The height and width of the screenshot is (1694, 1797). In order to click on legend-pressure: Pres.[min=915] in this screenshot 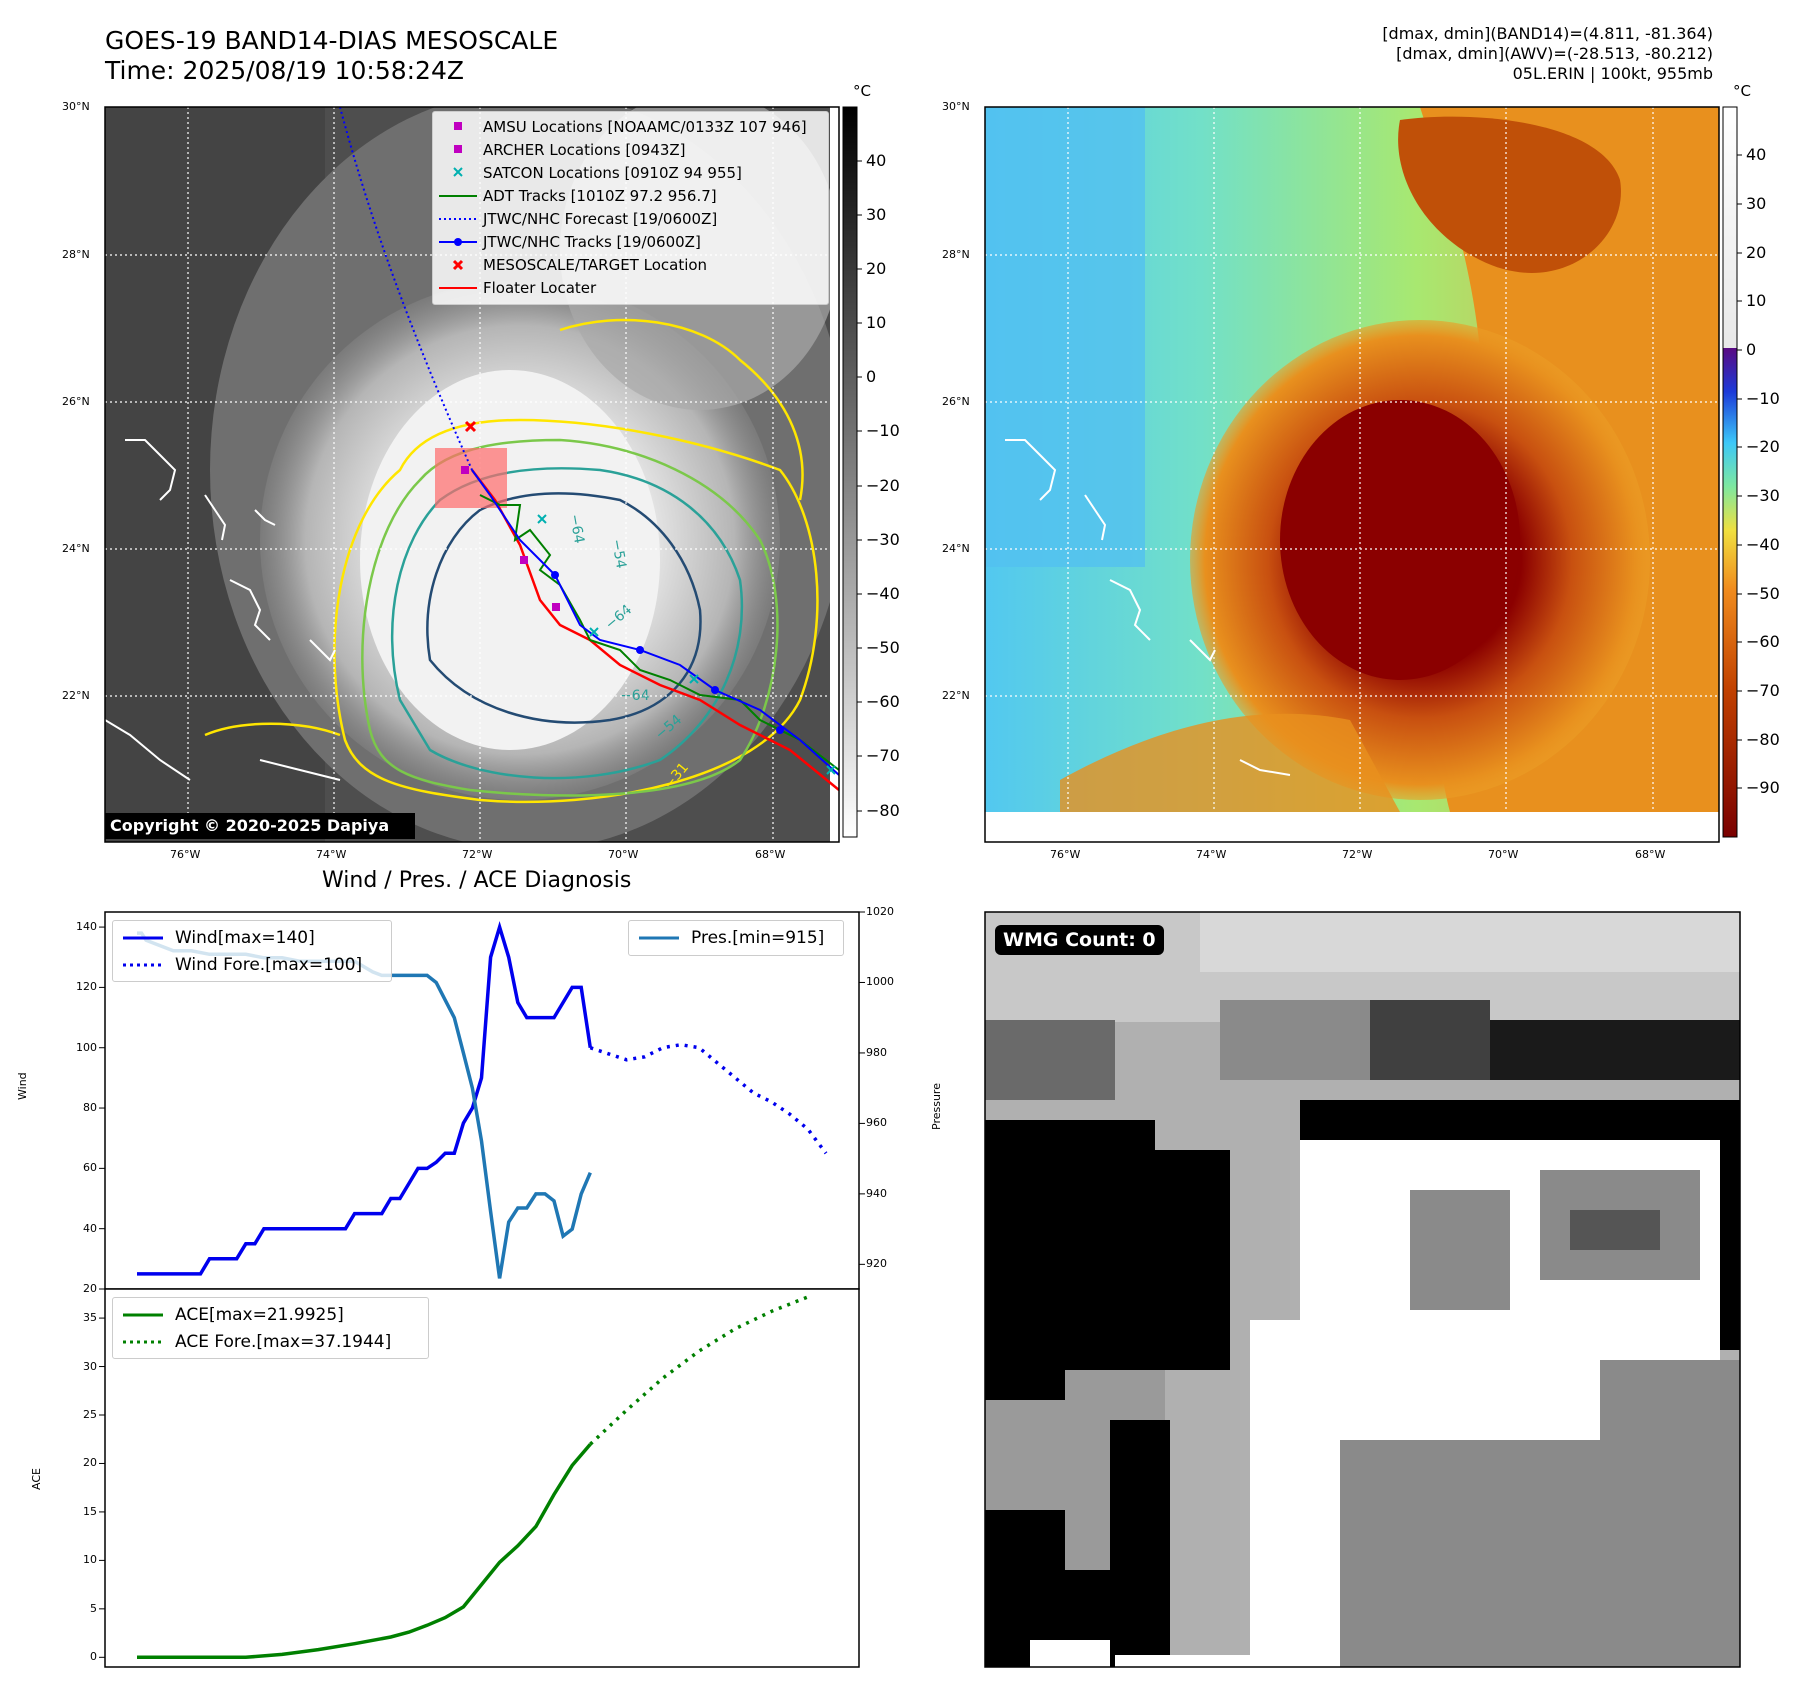, I will do `click(758, 938)`.